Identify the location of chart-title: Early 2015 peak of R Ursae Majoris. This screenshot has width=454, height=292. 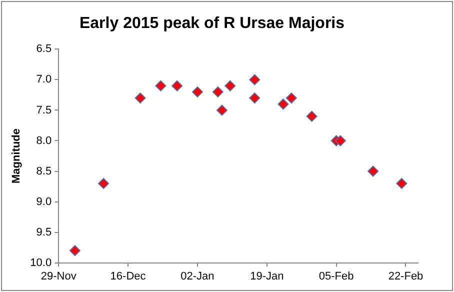
(212, 23).